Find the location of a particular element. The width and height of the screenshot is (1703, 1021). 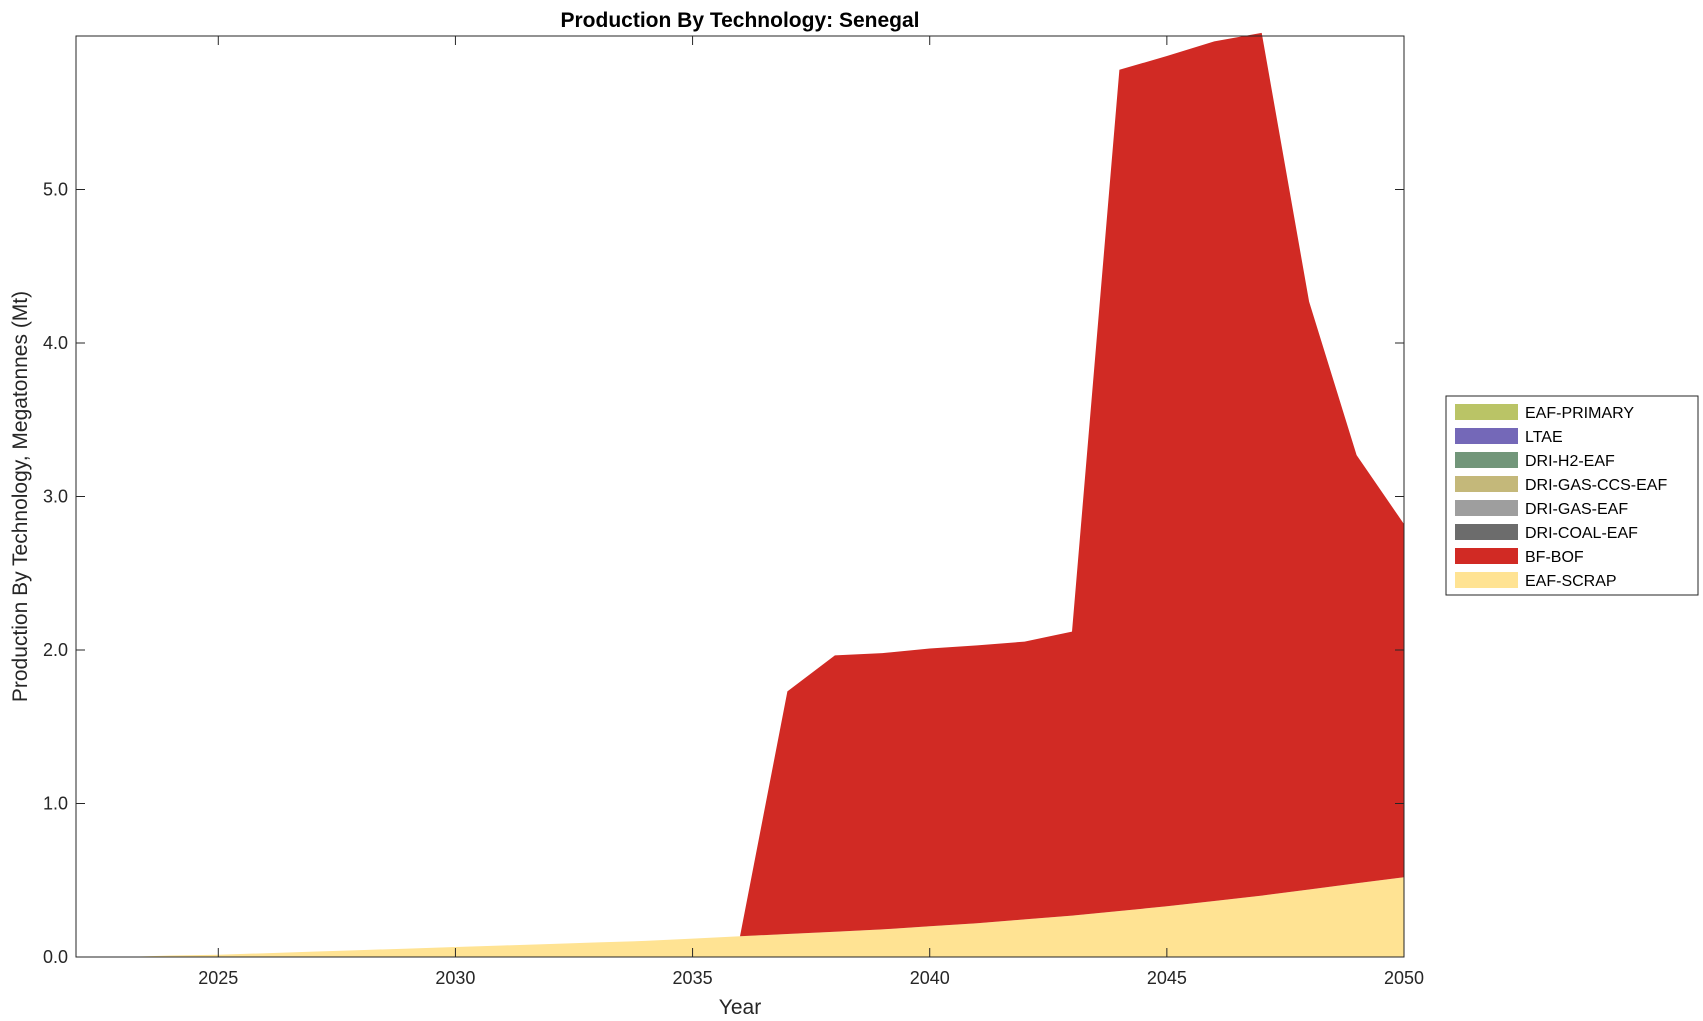

legend-label-dri-h2-eaf: DRI-H2-EAF is located at coordinates (1570, 461).